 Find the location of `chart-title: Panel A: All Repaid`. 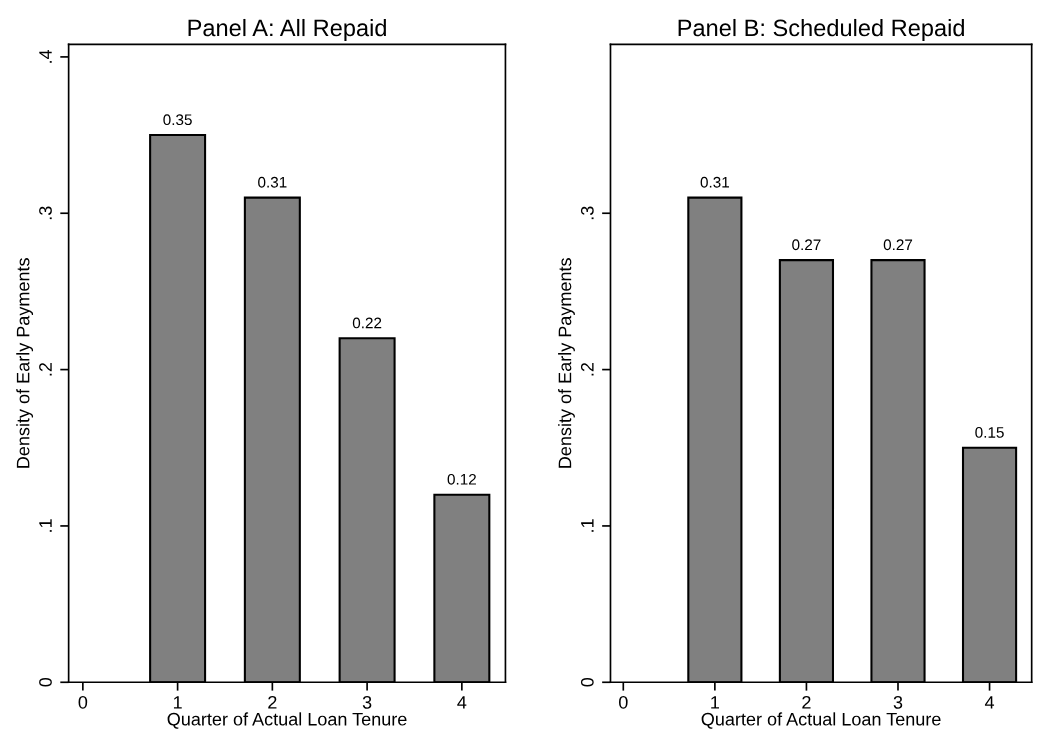

chart-title: Panel A: All Repaid is located at coordinates (287, 29).